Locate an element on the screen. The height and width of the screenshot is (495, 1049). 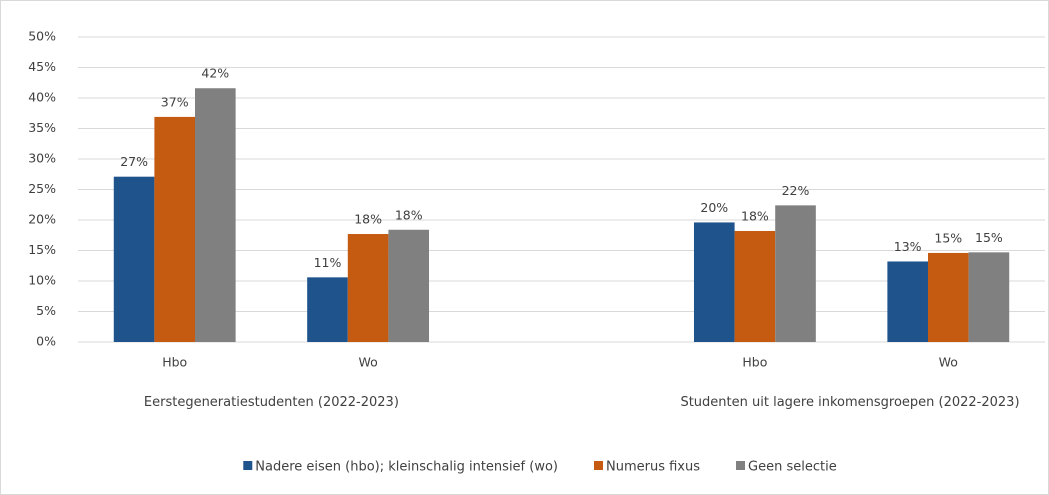
value-label: 37% is located at coordinates (175, 101).